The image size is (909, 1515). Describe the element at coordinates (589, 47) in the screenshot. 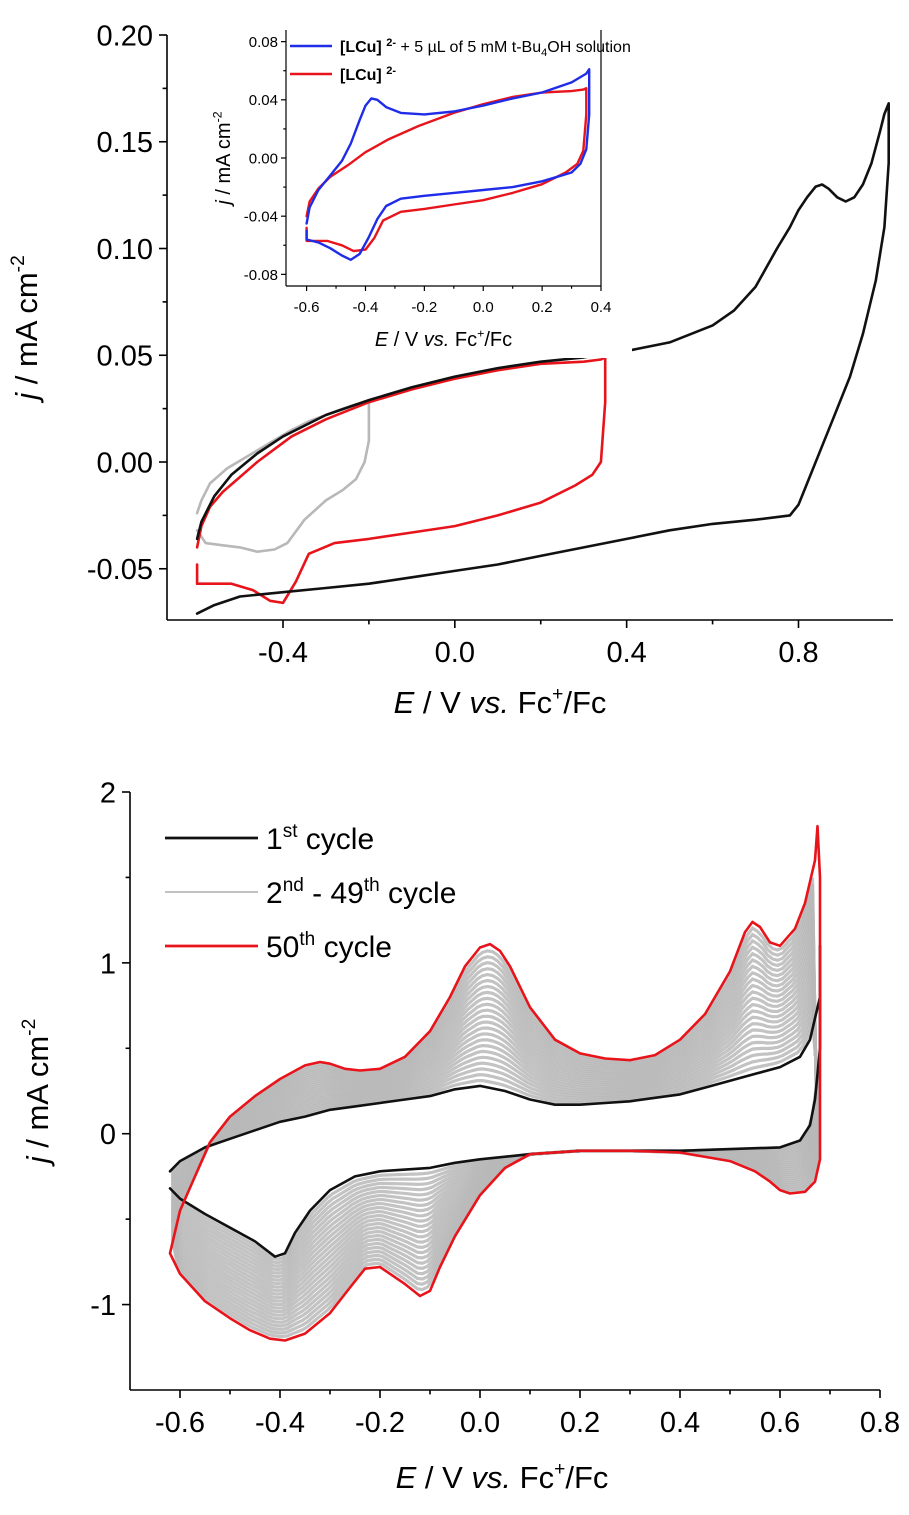

I see `inset-legend-additive-2: OH solution` at that location.